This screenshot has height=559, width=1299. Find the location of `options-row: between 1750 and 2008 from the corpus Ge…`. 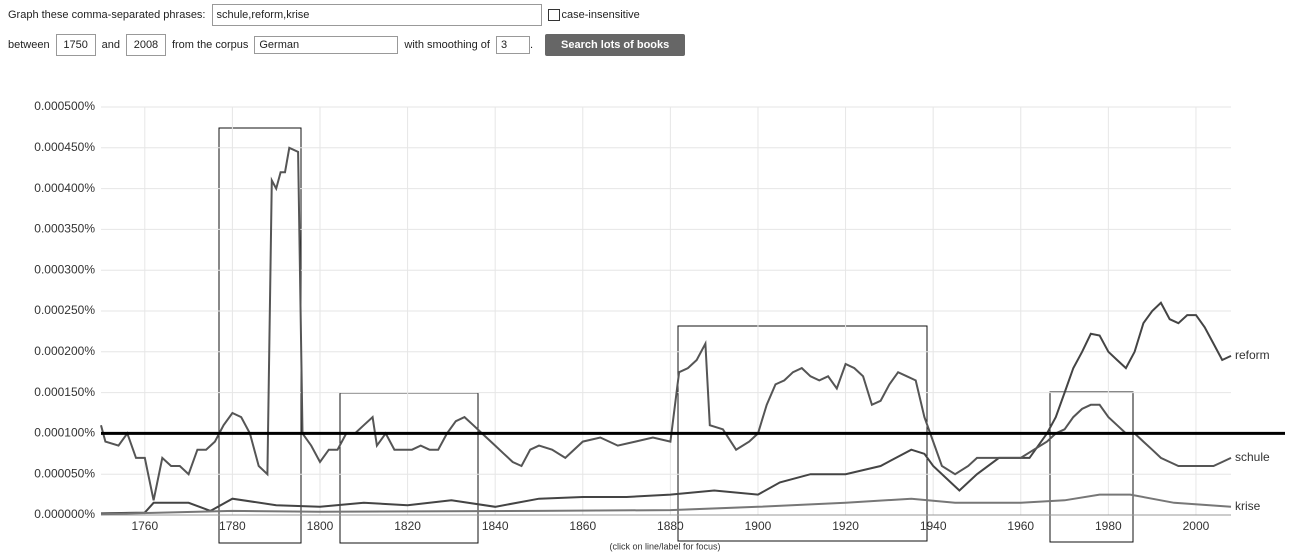

options-row: between 1750 and 2008 from the corpus Ge… is located at coordinates (347, 45).